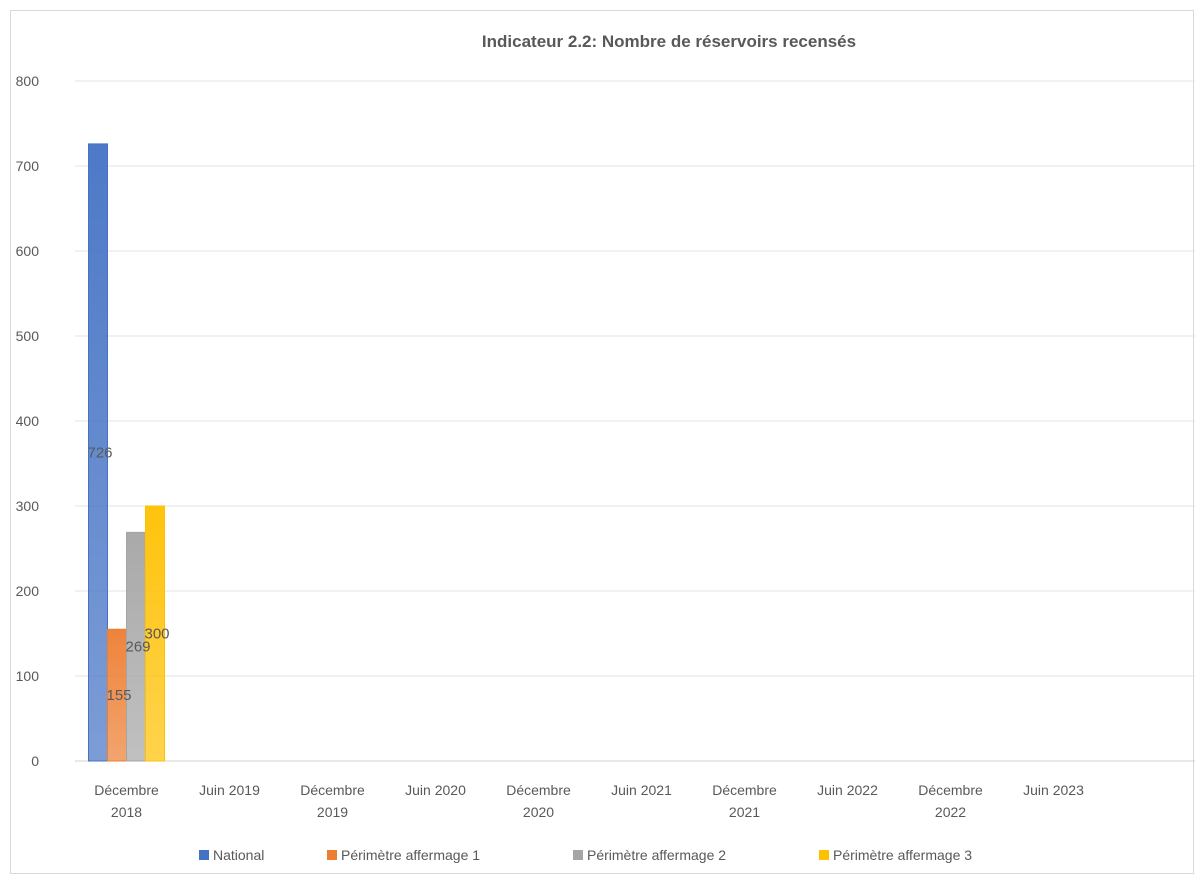 The height and width of the screenshot is (877, 1201). I want to click on y-tick-label: 200, so click(28, 591).